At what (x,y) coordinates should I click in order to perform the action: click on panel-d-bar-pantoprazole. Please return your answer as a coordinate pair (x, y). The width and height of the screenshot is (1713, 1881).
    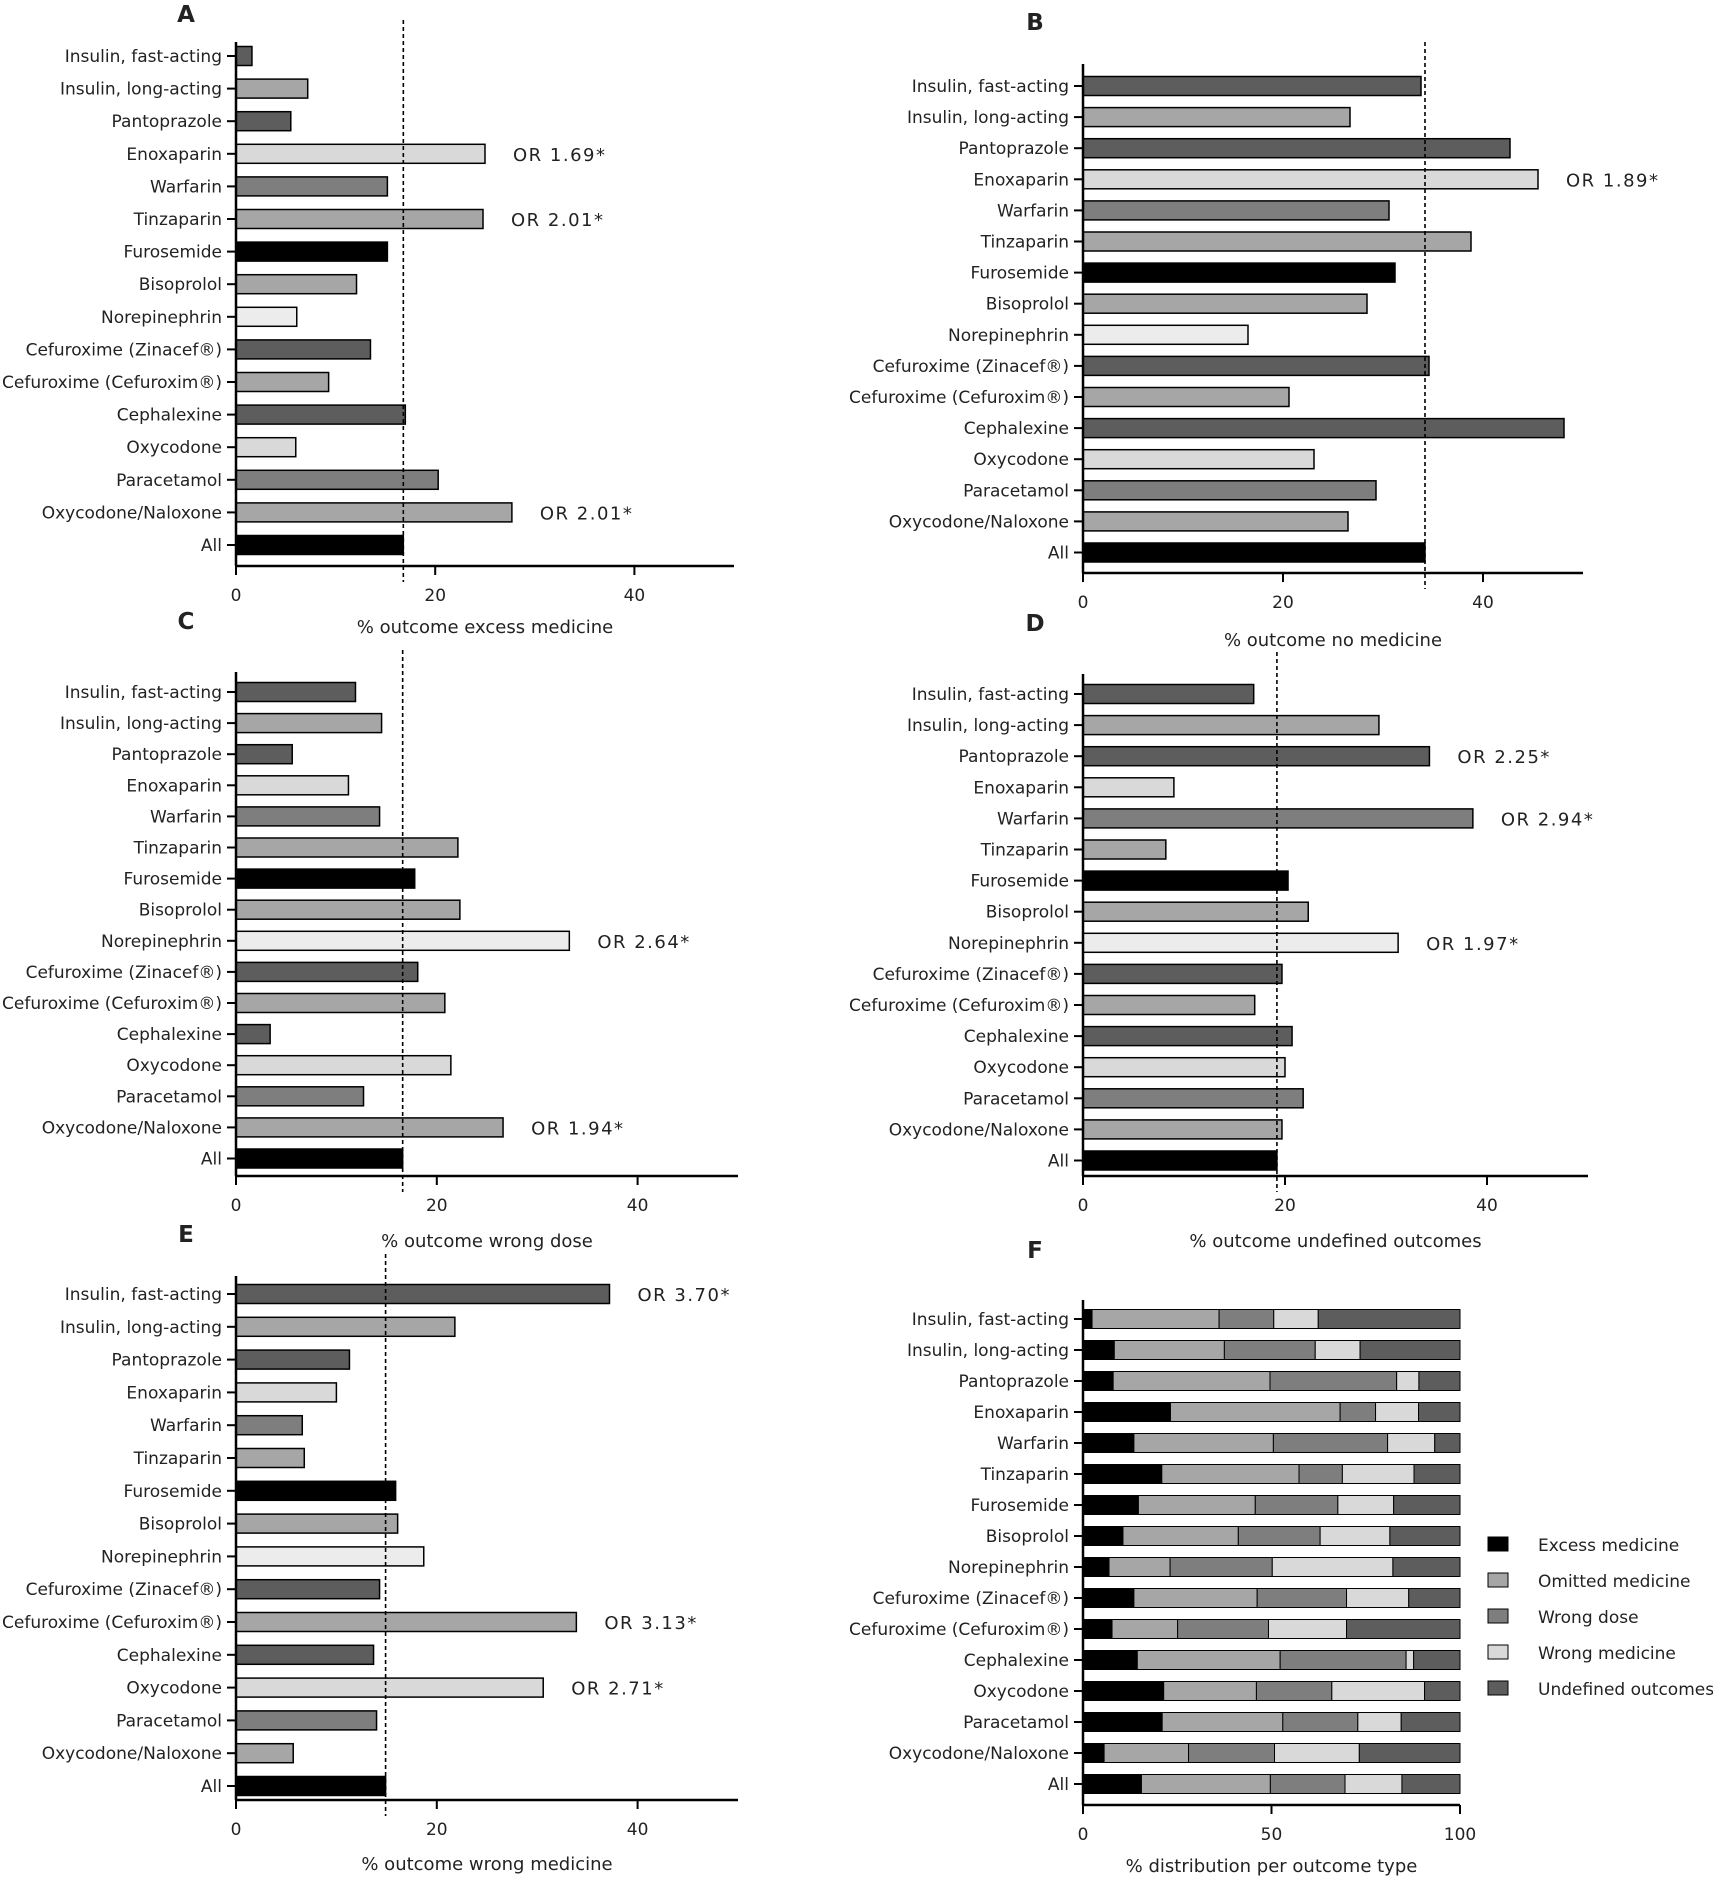
    Looking at the image, I should click on (1256, 756).